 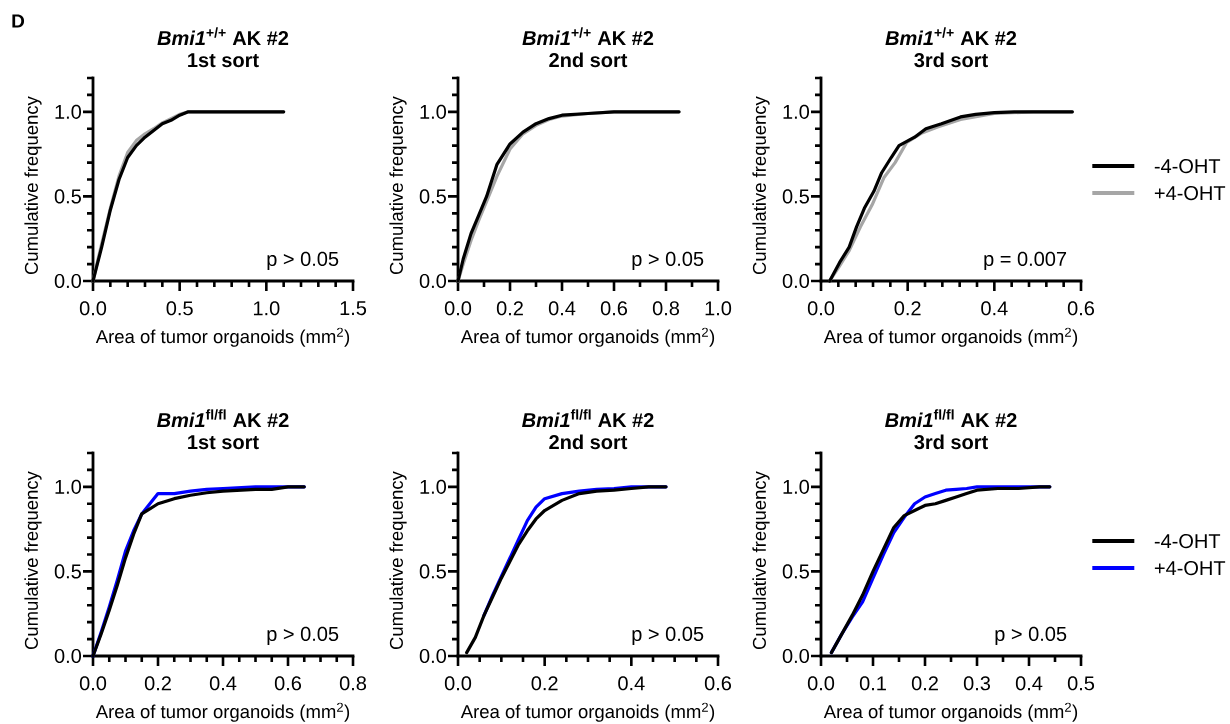 I want to click on annotation: p = 0.007, so click(x=1025, y=260).